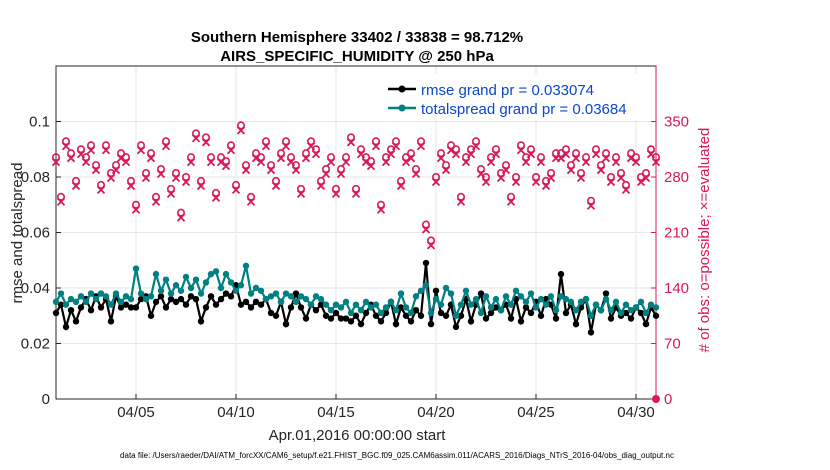  What do you see at coordinates (507, 90) in the screenshot?
I see `legend-rmse-label: rmse grand pr = 0.033074` at bounding box center [507, 90].